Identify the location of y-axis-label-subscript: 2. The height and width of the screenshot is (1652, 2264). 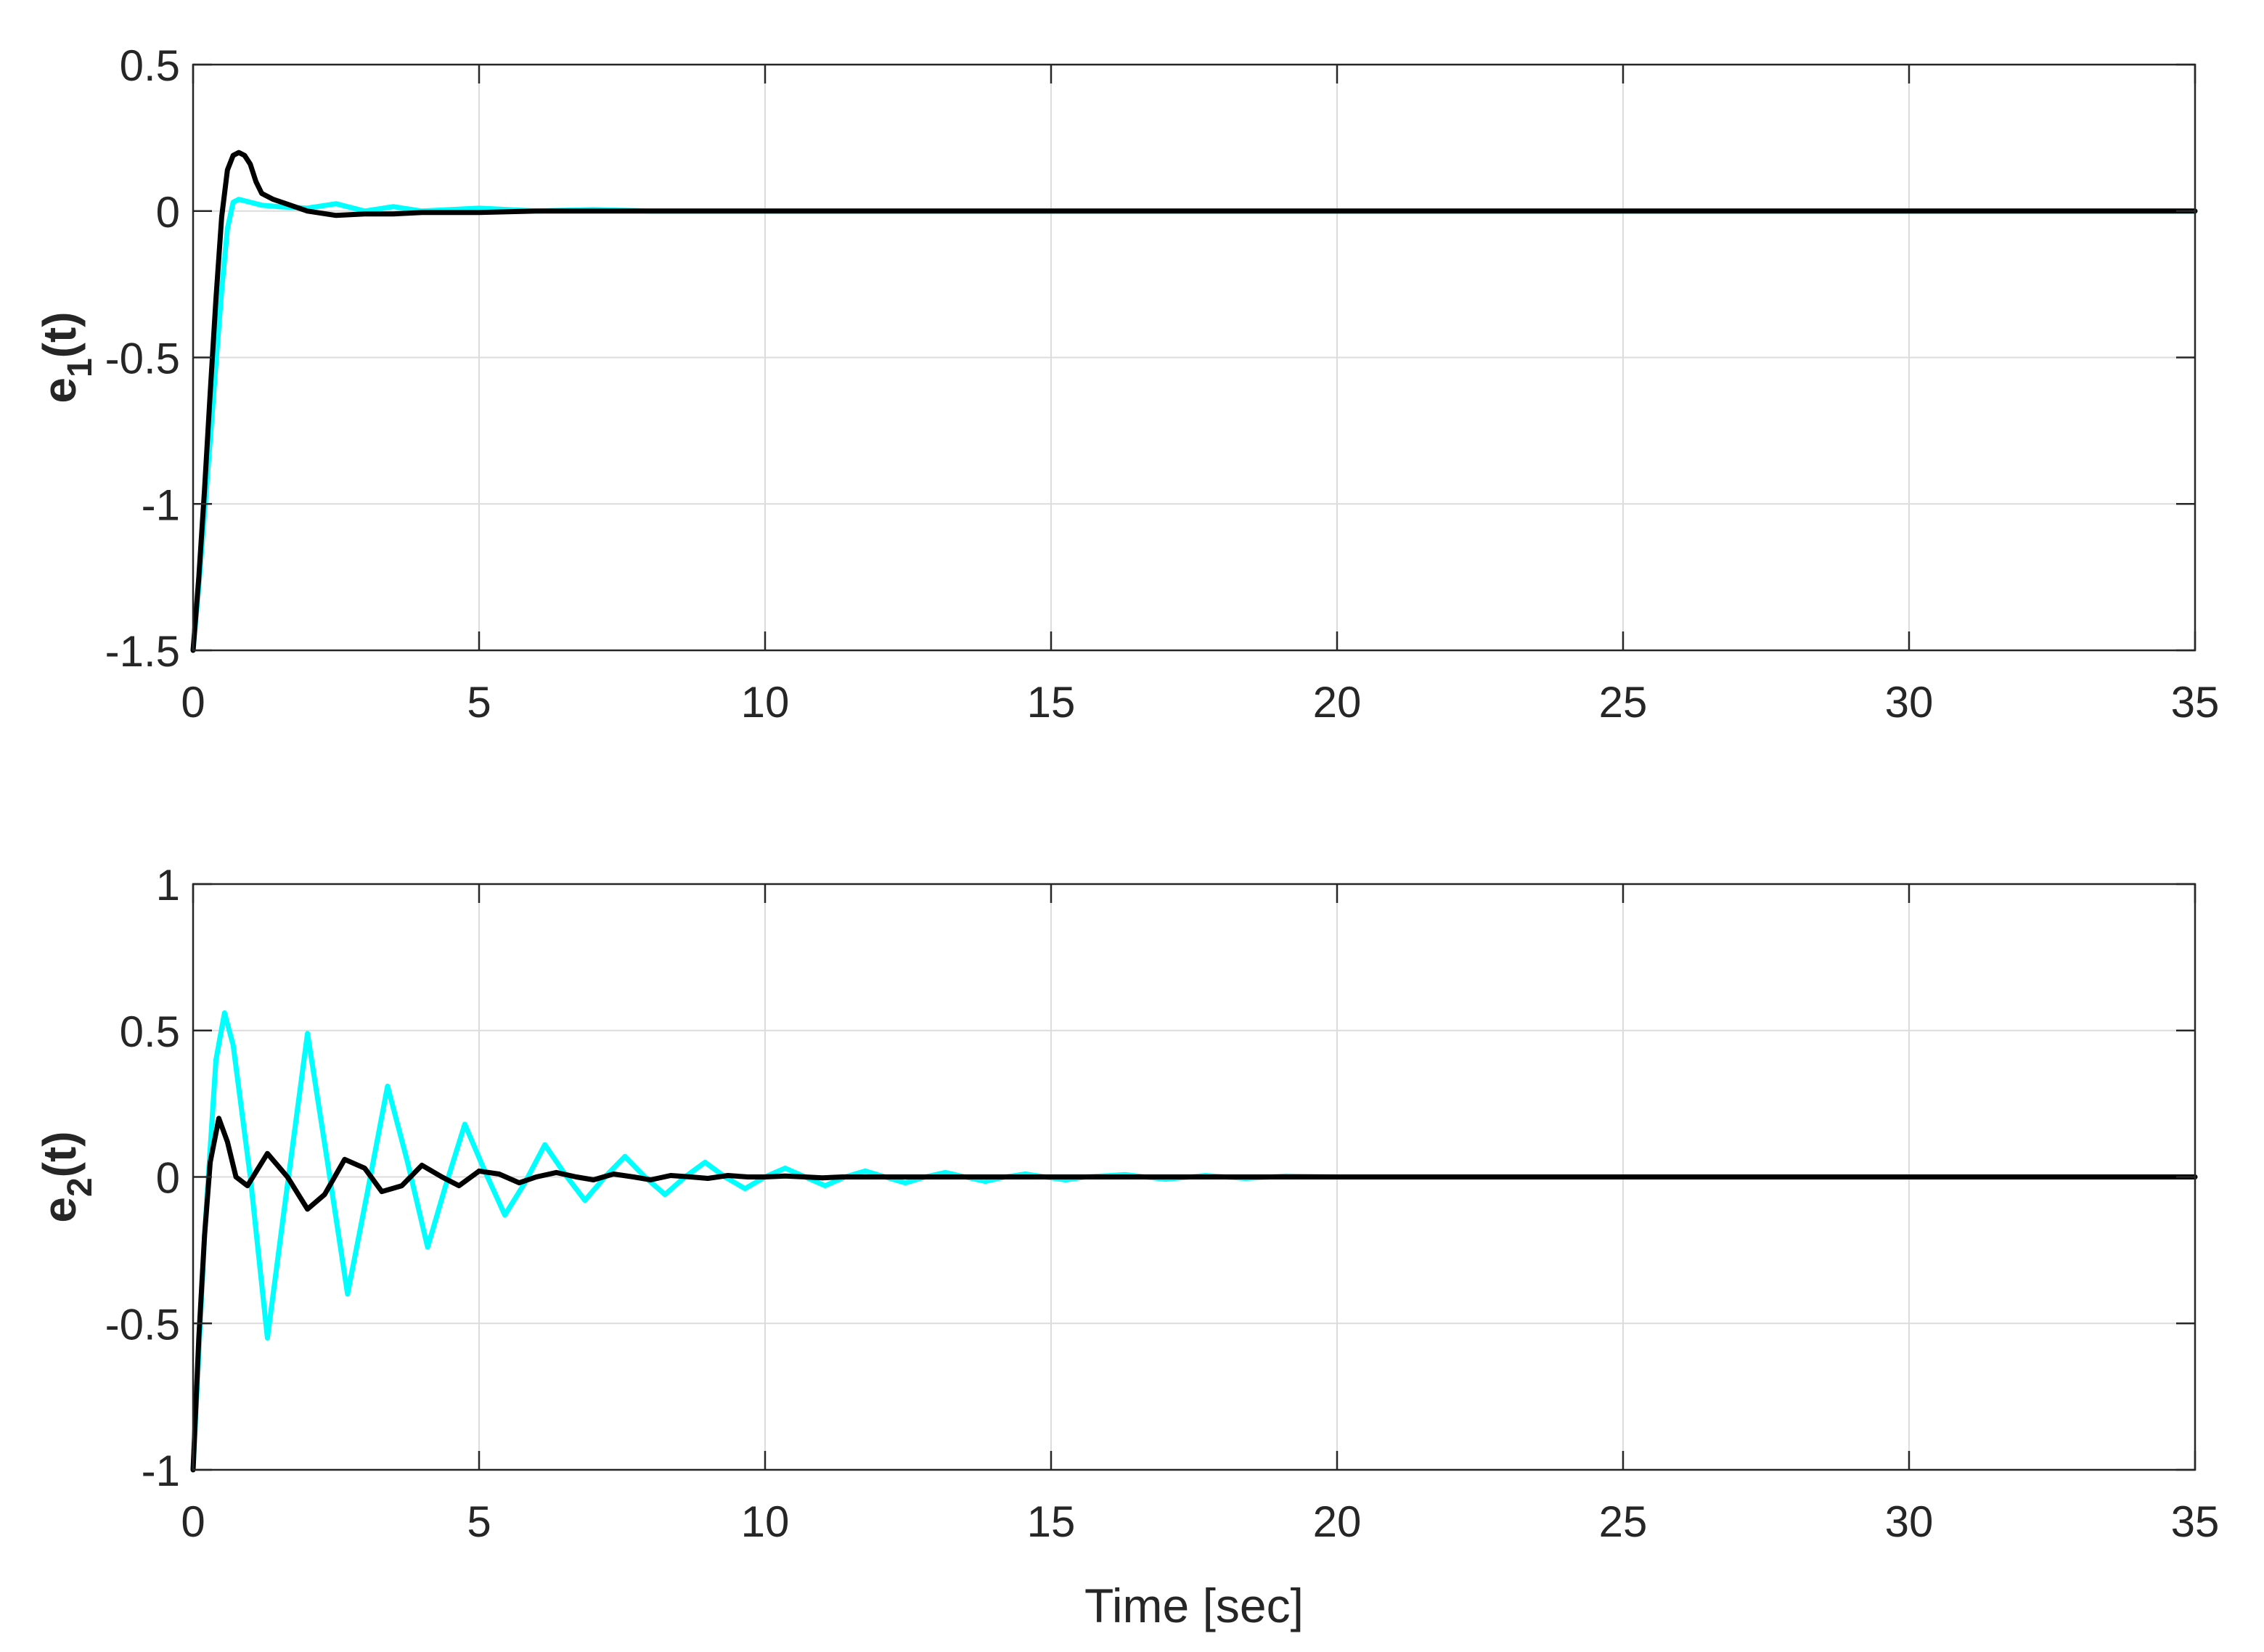
(80, 1187).